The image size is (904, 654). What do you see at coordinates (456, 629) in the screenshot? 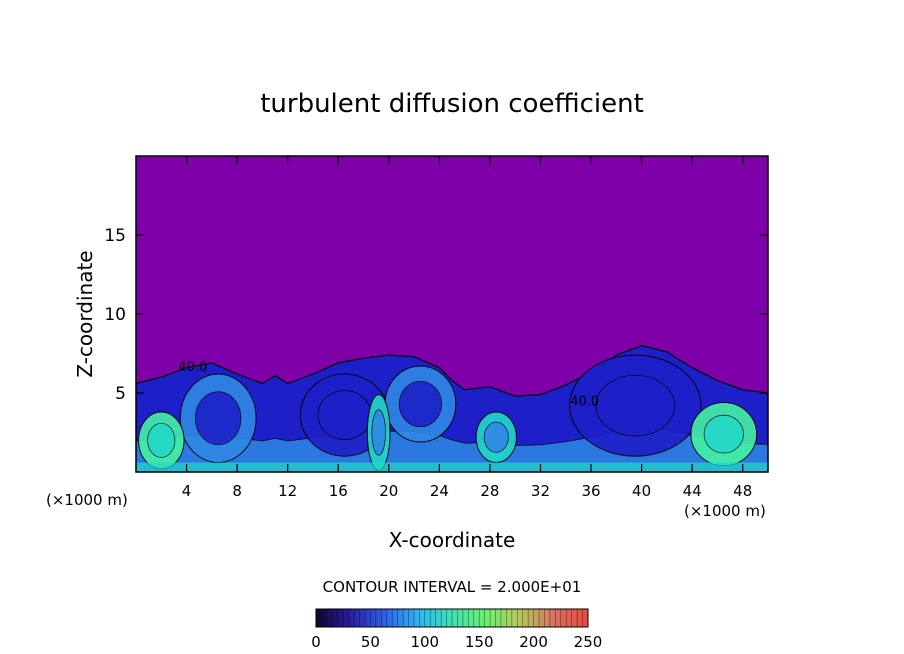
I see `colorbar: 0 50 100 150 200 250` at bounding box center [456, 629].